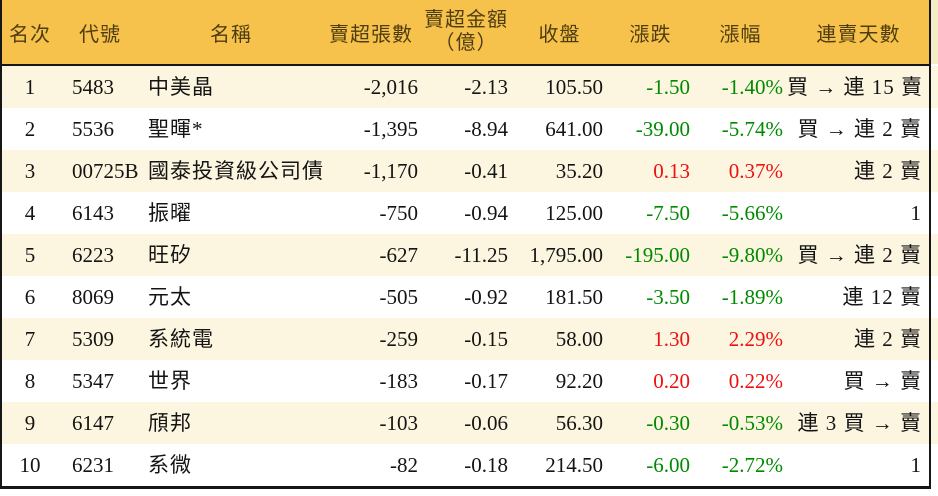 The height and width of the screenshot is (496, 938). What do you see at coordinates (93, 339) in the screenshot?
I see `cell-code: 5309` at bounding box center [93, 339].